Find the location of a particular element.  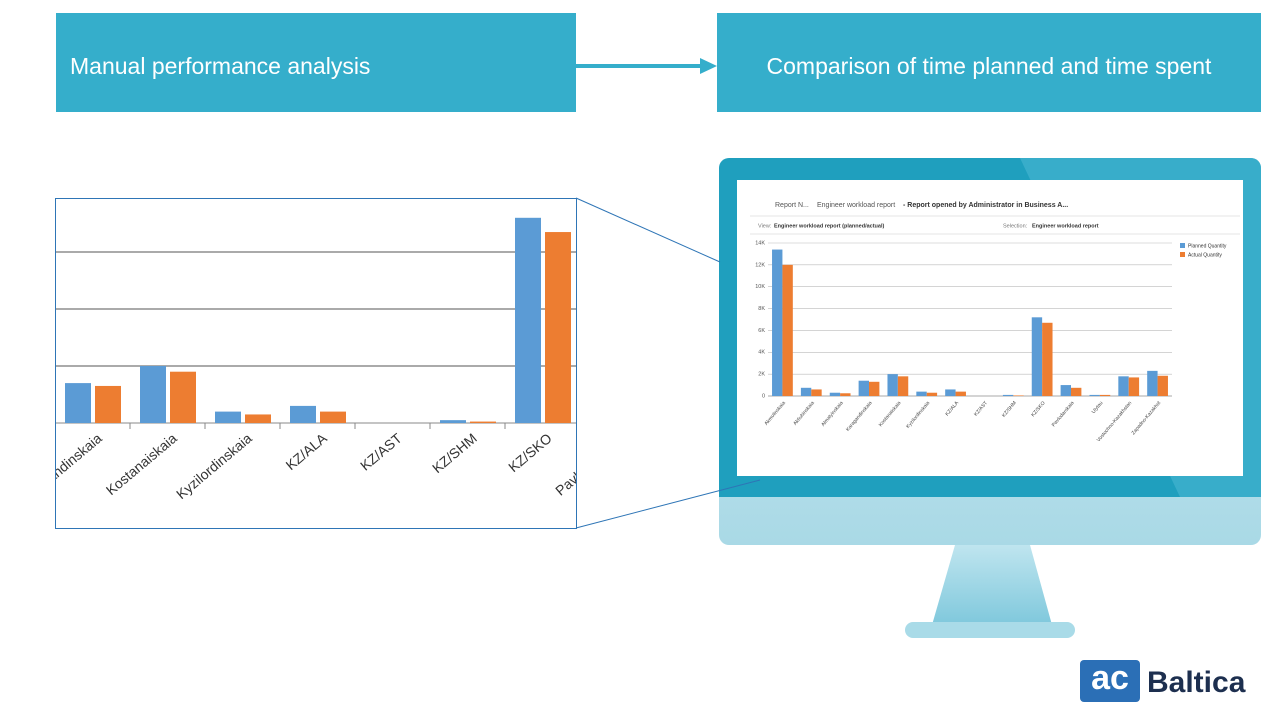

y-tick-label: 10K is located at coordinates (760, 287).